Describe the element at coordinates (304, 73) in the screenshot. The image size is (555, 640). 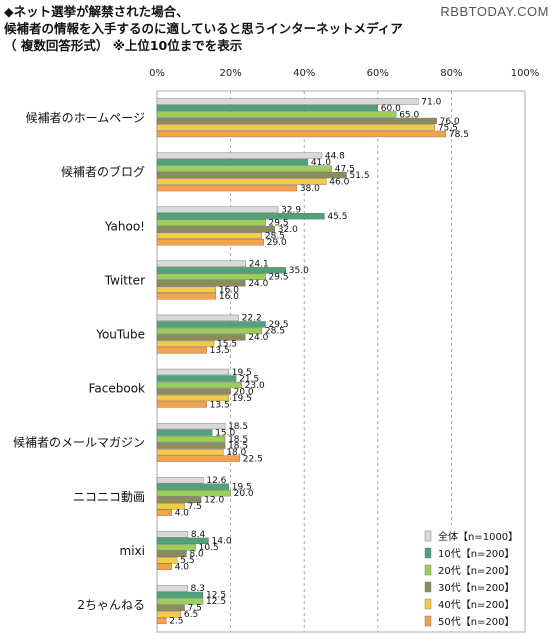
I see `x-tick-label: 40%` at that location.